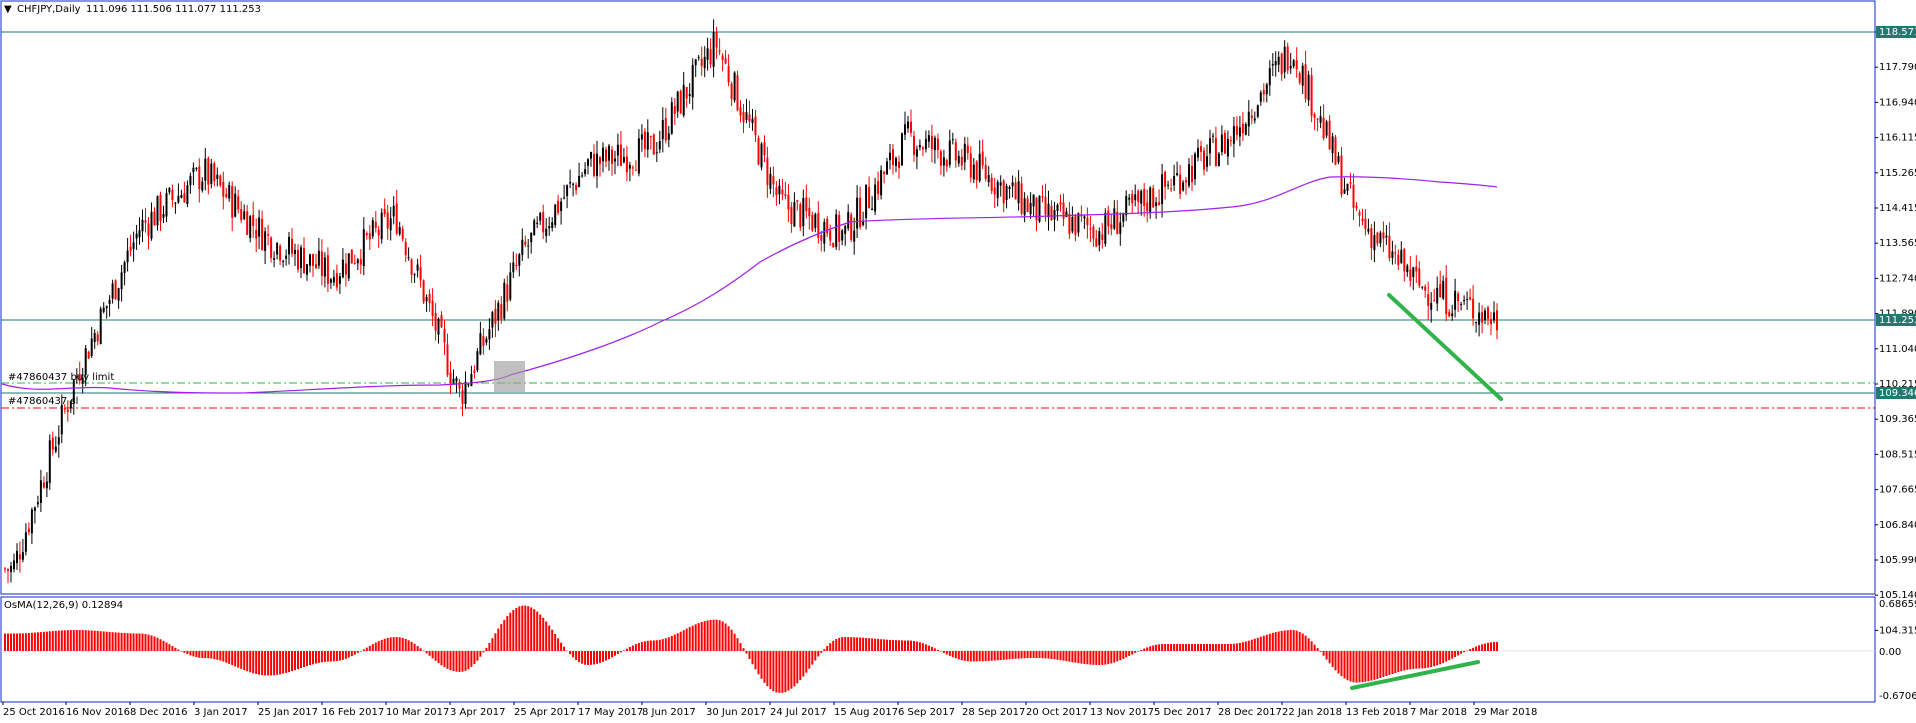 The image size is (1916, 723). What do you see at coordinates (43, 401) in the screenshot?
I see `order-label-sl: #47860437 sl` at bounding box center [43, 401].